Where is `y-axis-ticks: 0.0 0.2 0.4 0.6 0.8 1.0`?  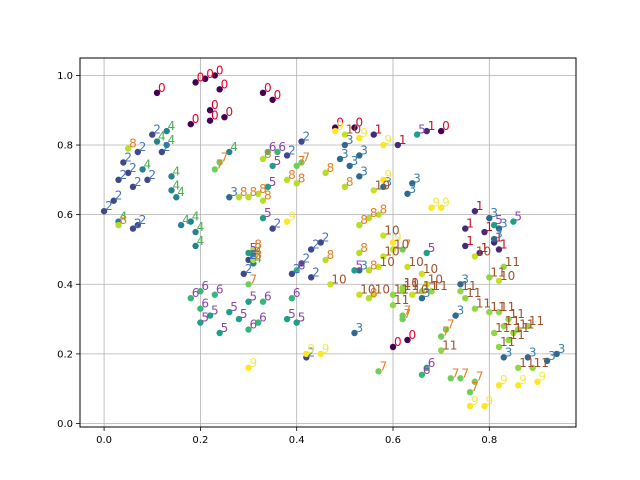
y-axis-ticks: 0.0 0.2 0.4 0.6 0.8 1.0 is located at coordinates (68, 250).